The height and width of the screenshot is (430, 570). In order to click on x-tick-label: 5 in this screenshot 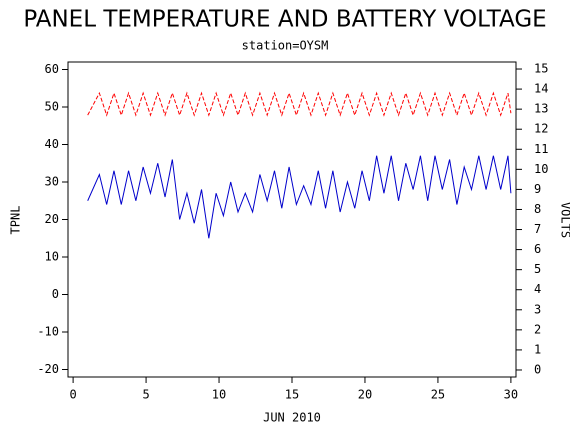, I will do `click(145, 395)`.